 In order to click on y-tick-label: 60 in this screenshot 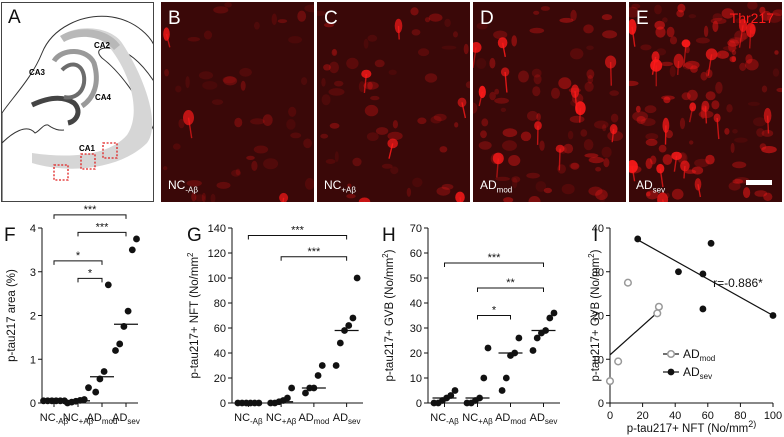, I will do `click(416, 254)`.